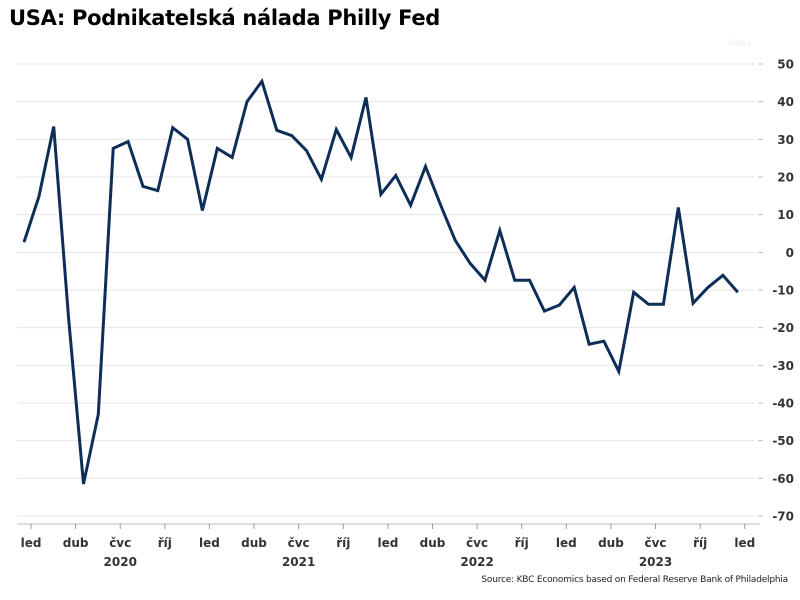 Image resolution: width=800 pixels, height=600 pixels. I want to click on x-year-label: 2020, so click(120, 562).